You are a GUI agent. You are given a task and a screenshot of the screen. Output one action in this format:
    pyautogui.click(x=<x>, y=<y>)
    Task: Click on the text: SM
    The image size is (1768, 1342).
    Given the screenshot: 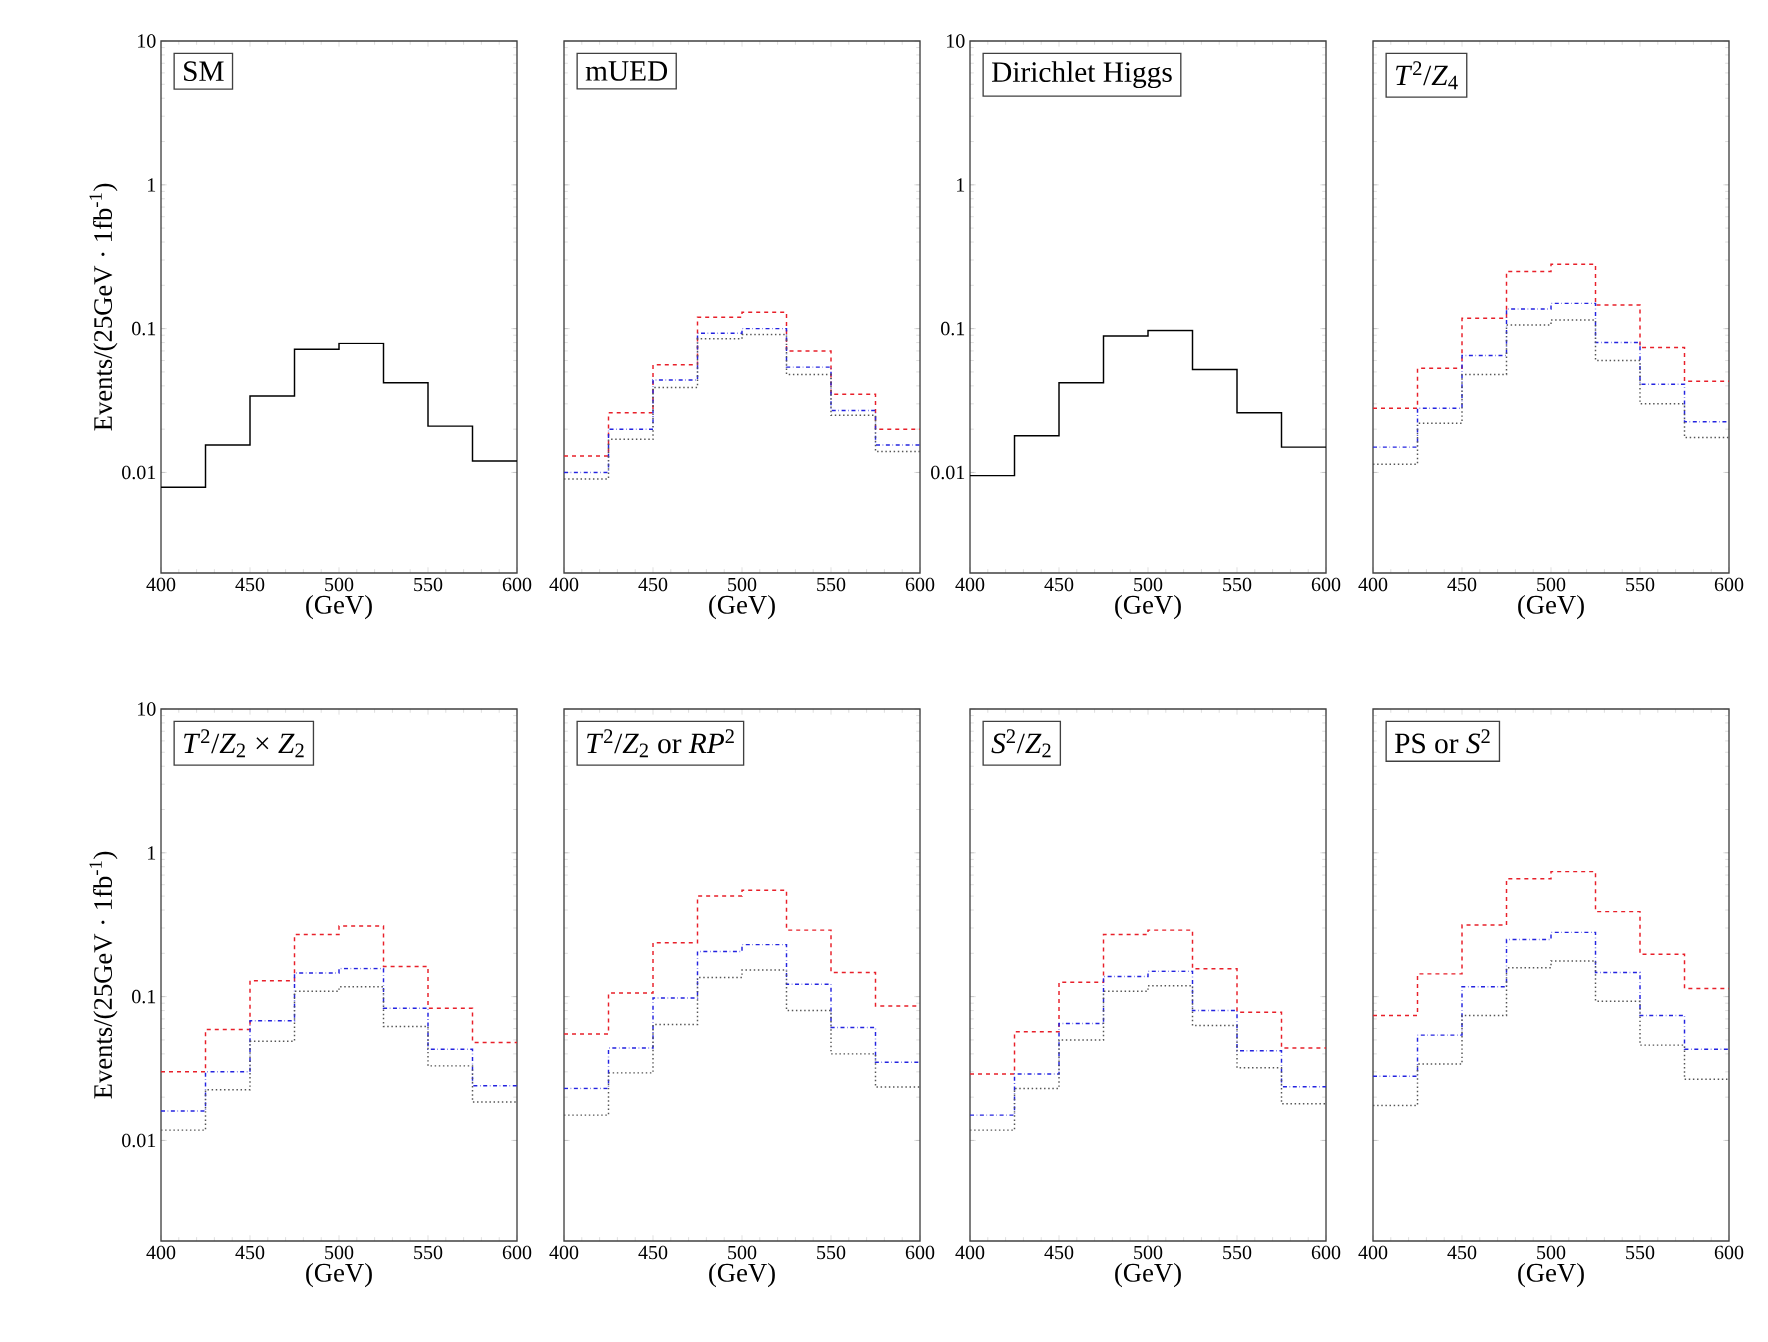 What is the action you would take?
    pyautogui.click(x=204, y=71)
    